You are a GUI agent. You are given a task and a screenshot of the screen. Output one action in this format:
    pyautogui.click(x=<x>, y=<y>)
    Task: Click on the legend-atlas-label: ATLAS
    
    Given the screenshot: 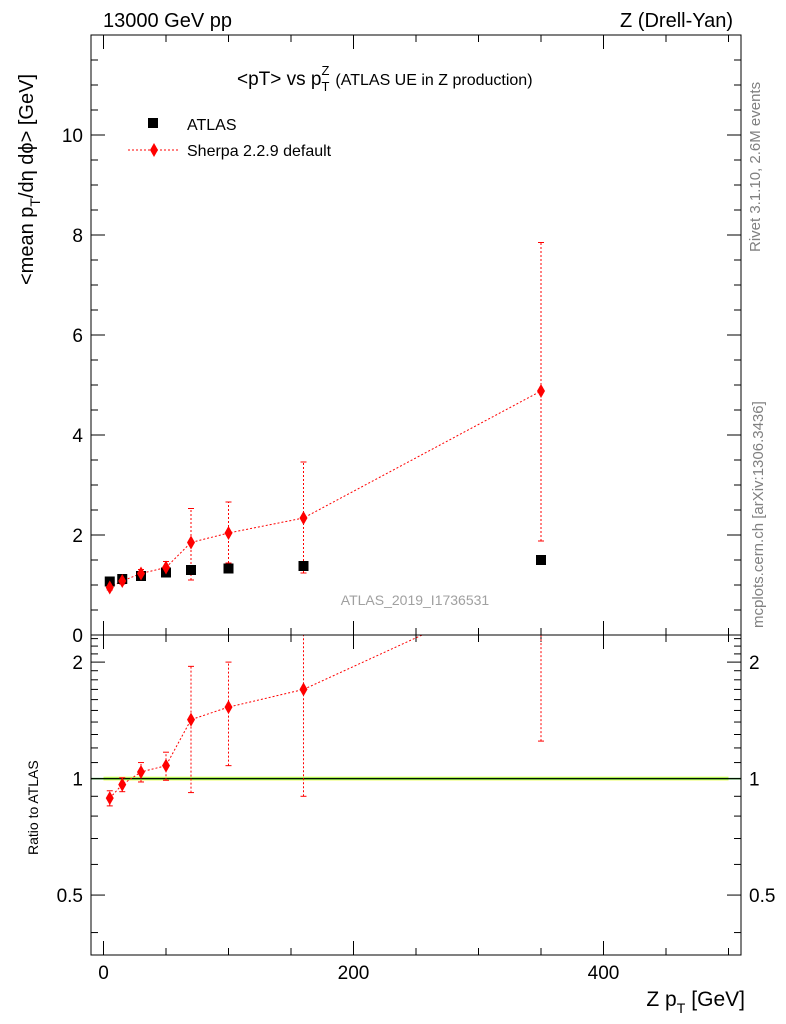 What is the action you would take?
    pyautogui.click(x=212, y=125)
    